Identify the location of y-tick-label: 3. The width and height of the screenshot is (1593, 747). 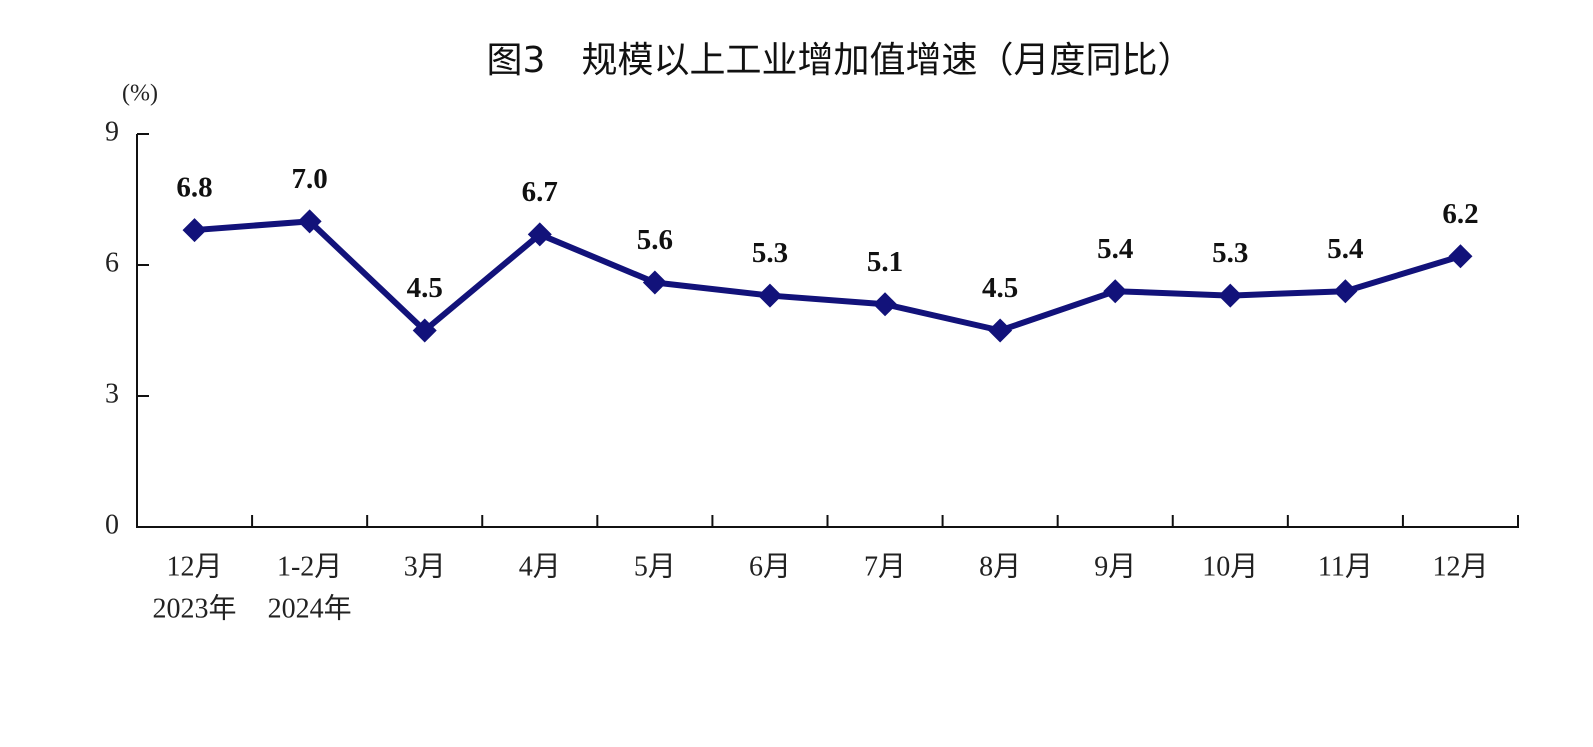
(112, 393).